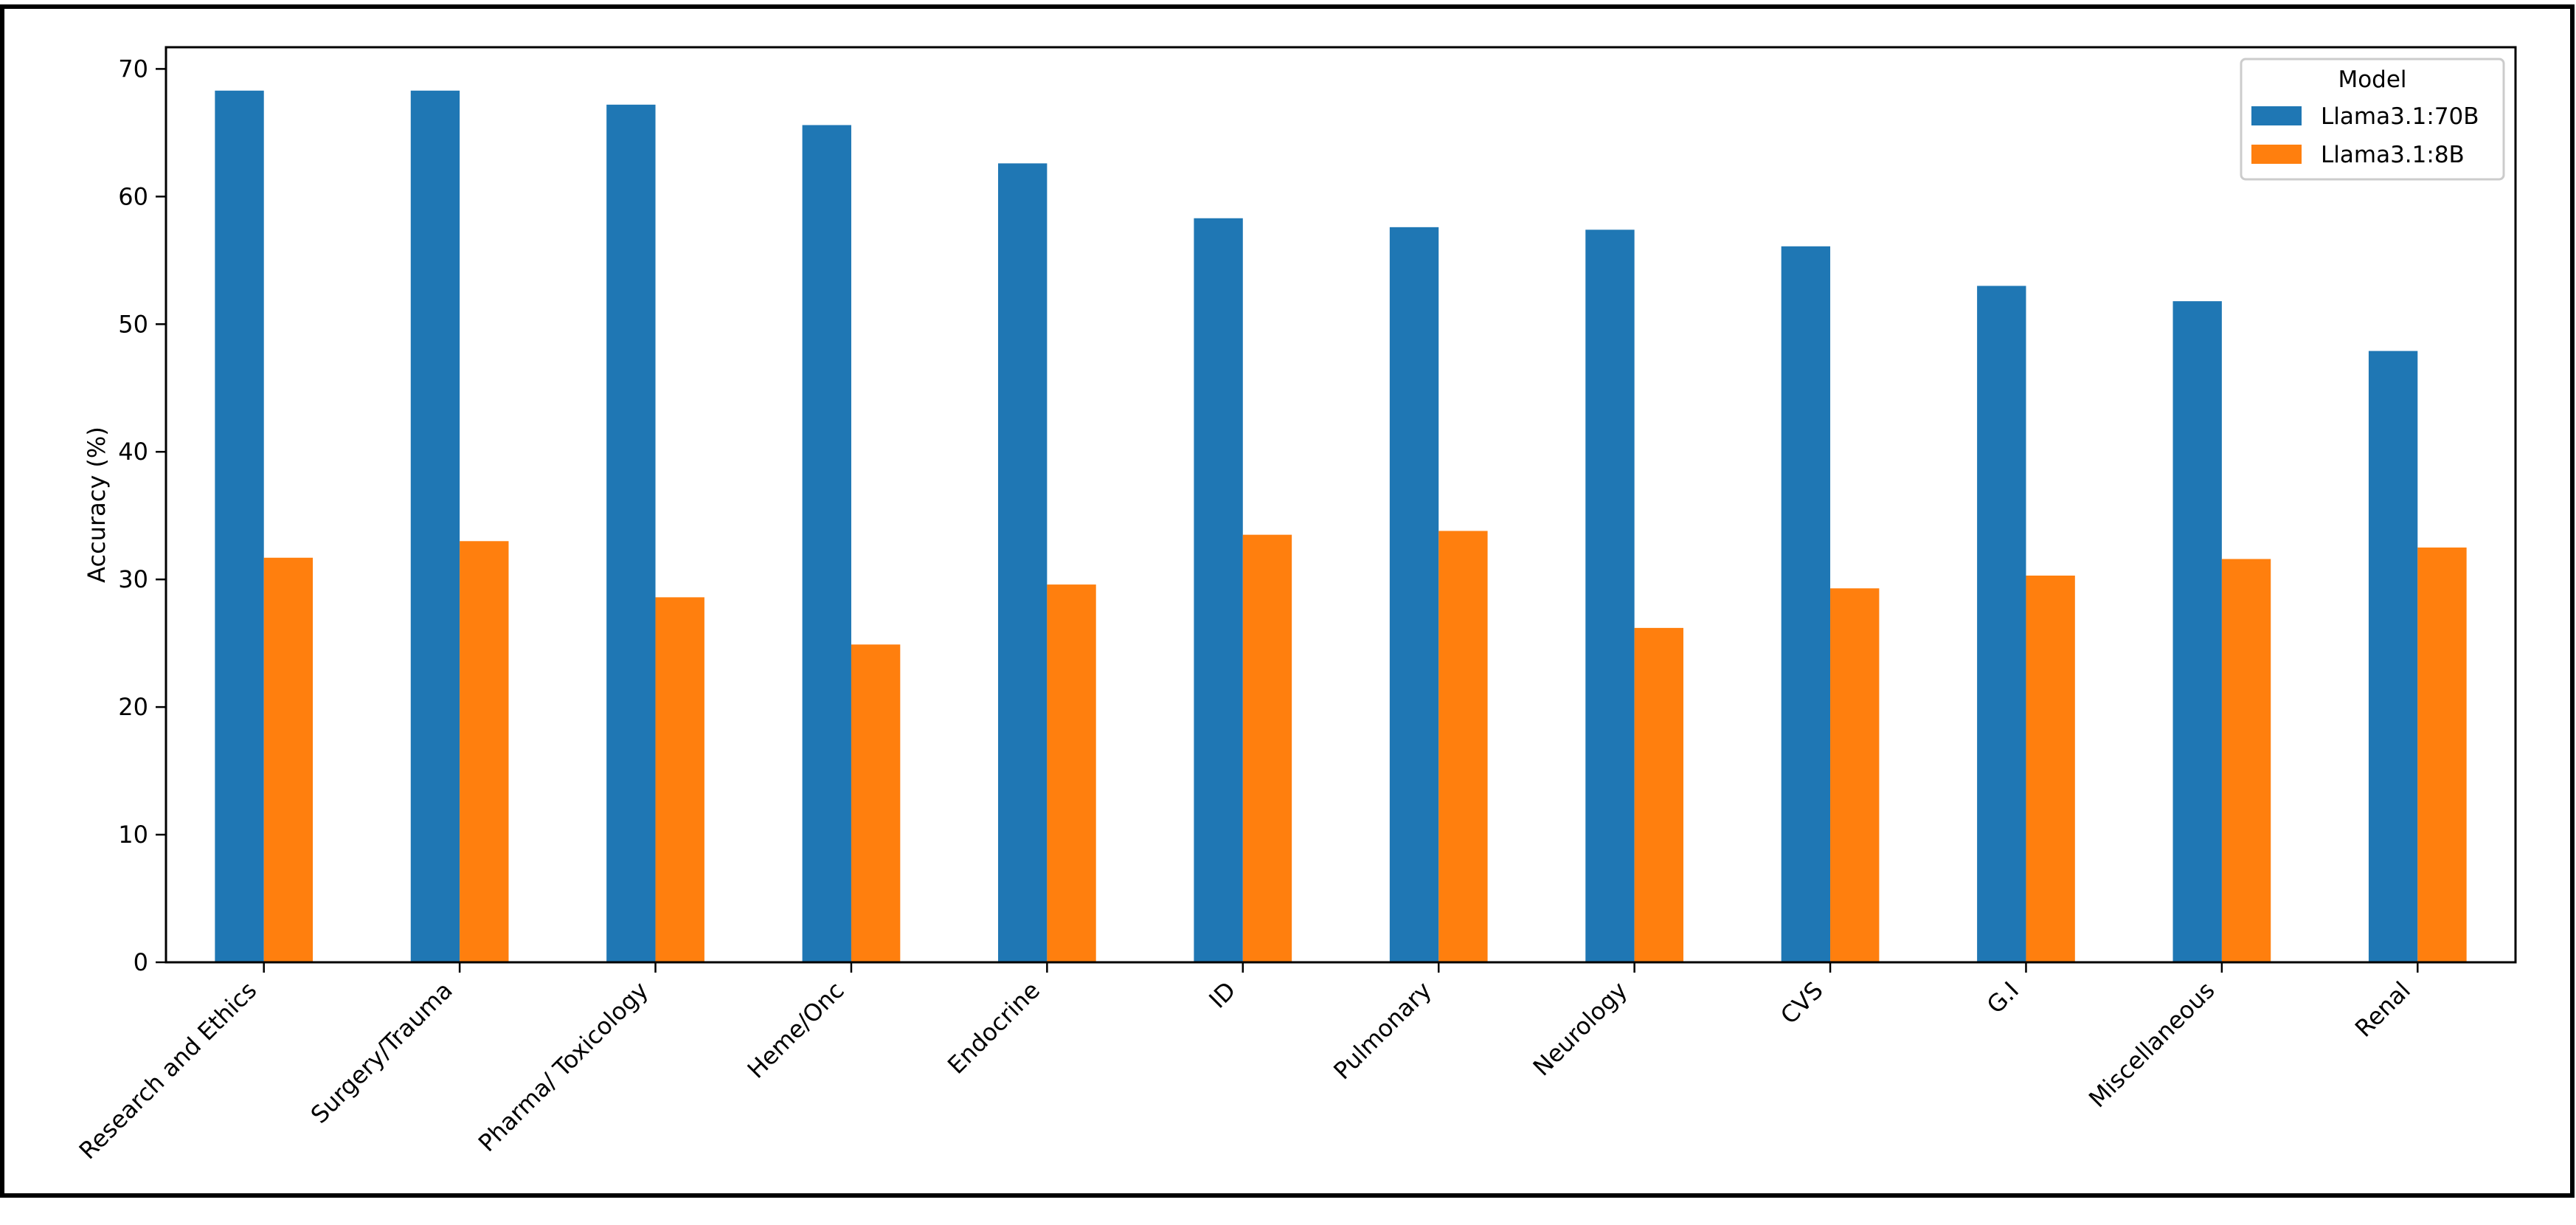  I want to click on bar-llama3-1-8b-neurology, so click(1658, 794).